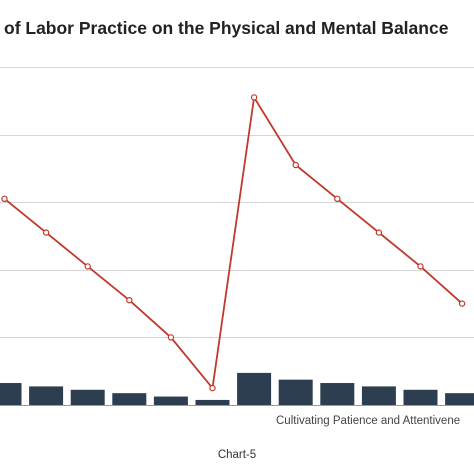 Image resolution: width=474 pixels, height=474 pixels. I want to click on bar-series, so click(237, 388).